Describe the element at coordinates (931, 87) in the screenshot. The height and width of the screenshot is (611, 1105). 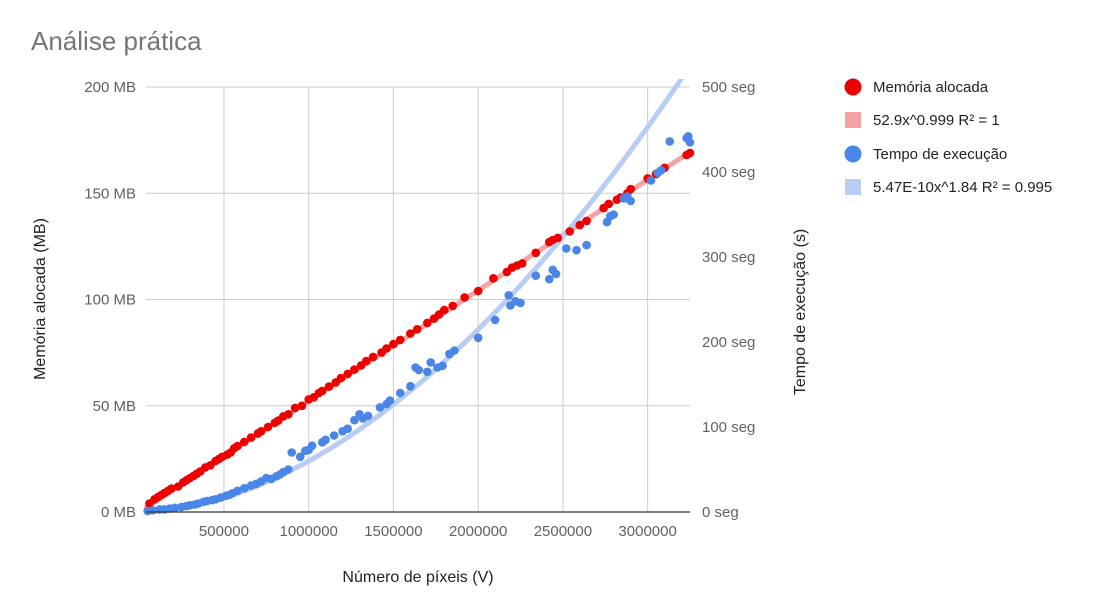
I see `legend-label: Memória alocada` at that location.